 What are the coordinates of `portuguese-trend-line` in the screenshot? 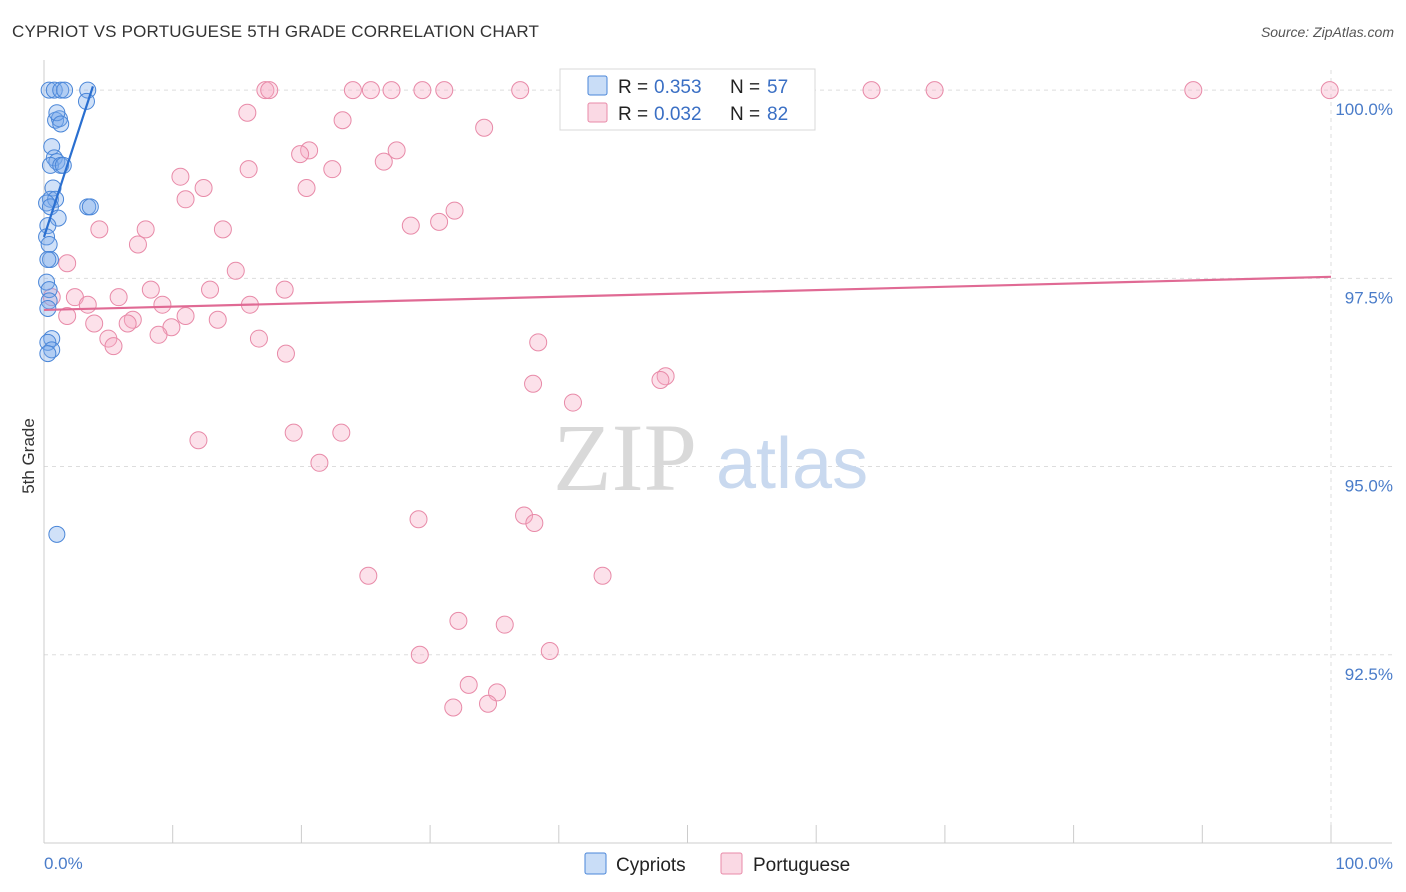 It's located at (687, 293).